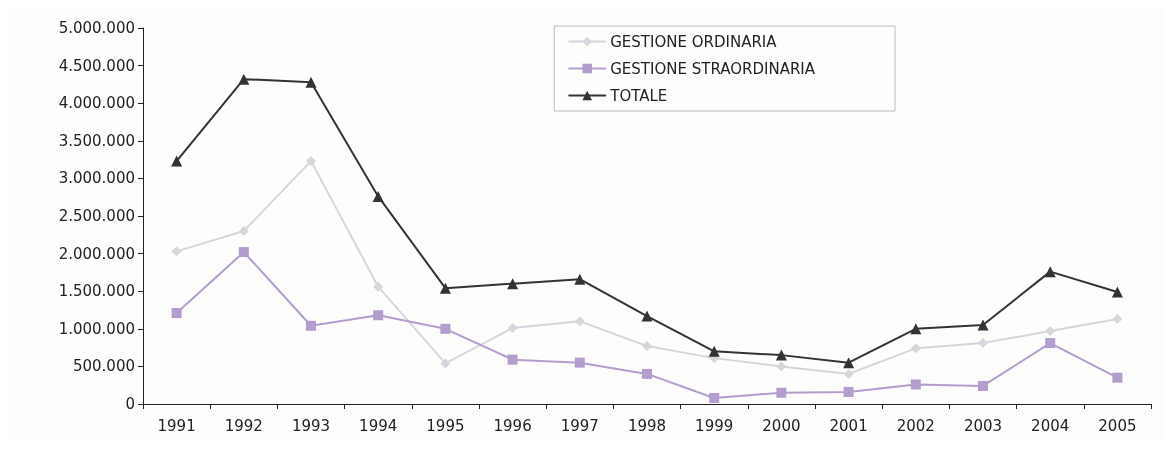  What do you see at coordinates (579, 425) in the screenshot?
I see `x-tick-label: 1997` at bounding box center [579, 425].